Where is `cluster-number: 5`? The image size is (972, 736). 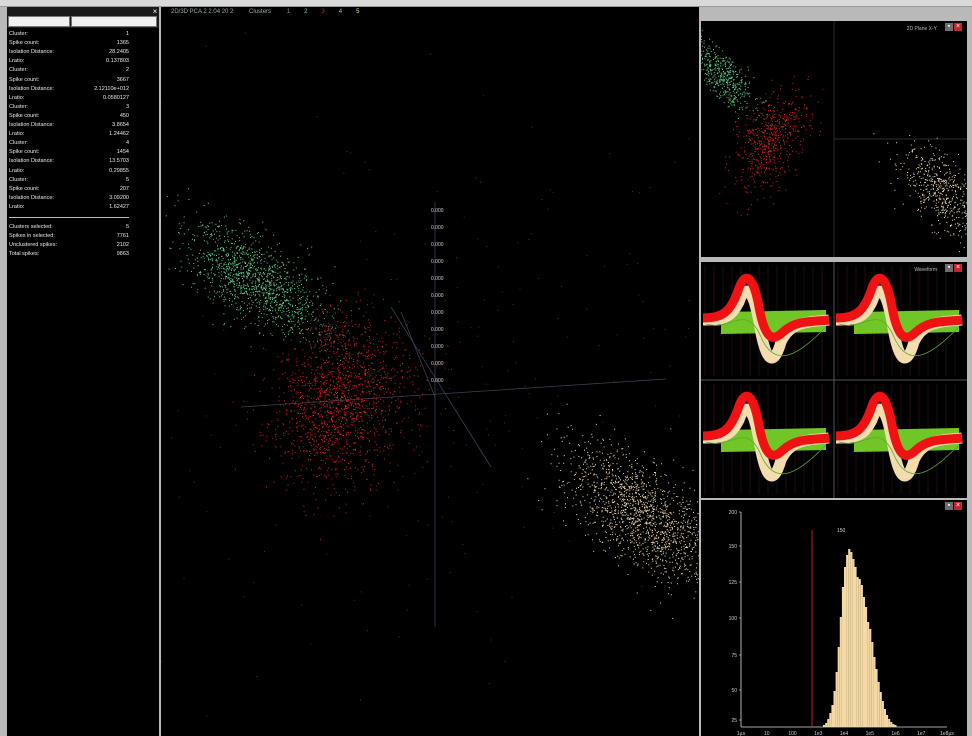 cluster-number: 5 is located at coordinates (358, 12).